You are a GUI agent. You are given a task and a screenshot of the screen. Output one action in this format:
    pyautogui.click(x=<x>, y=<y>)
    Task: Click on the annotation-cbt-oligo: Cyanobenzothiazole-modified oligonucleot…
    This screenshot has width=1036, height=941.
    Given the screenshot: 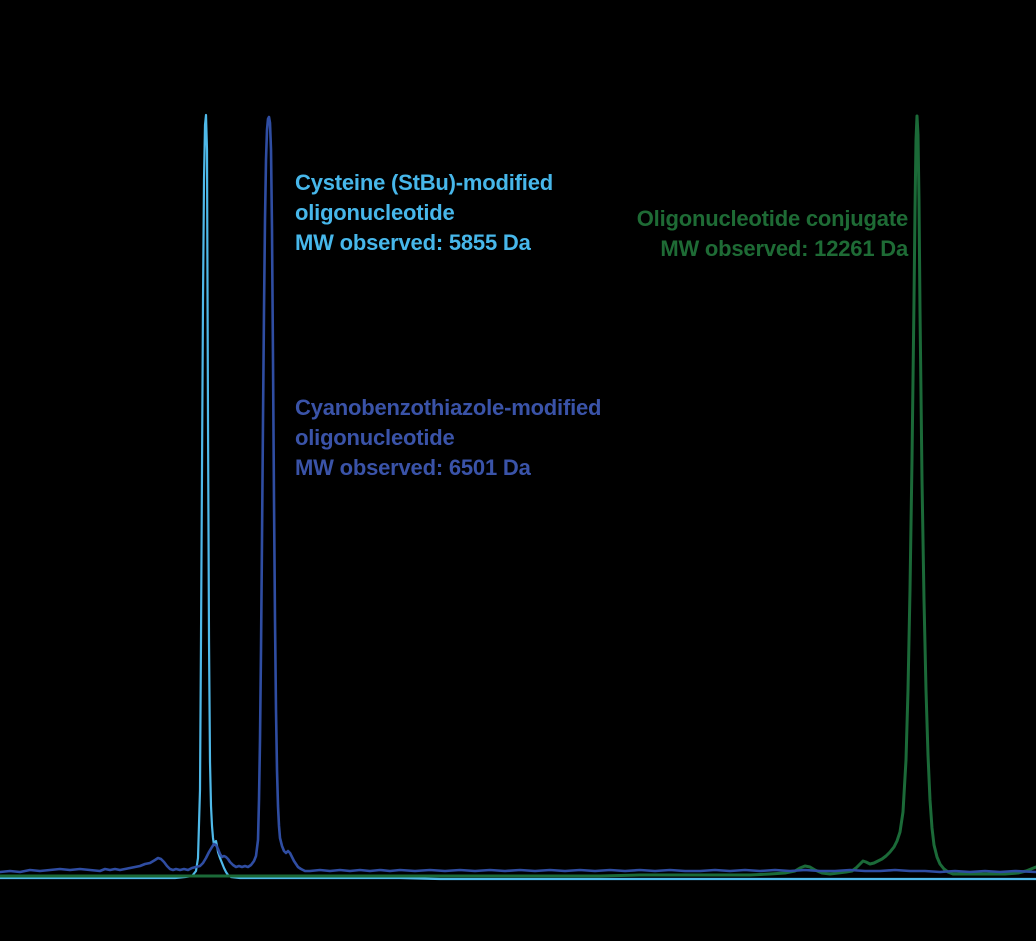 What is the action you would take?
    pyautogui.click(x=448, y=438)
    